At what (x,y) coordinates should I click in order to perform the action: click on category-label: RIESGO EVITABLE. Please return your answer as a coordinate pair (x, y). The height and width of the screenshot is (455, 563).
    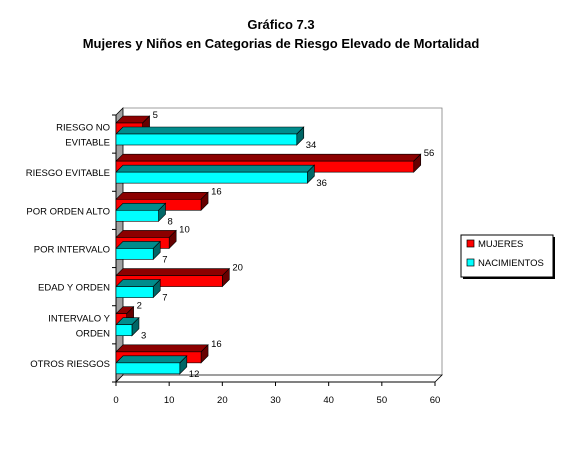
    Looking at the image, I should click on (68, 173).